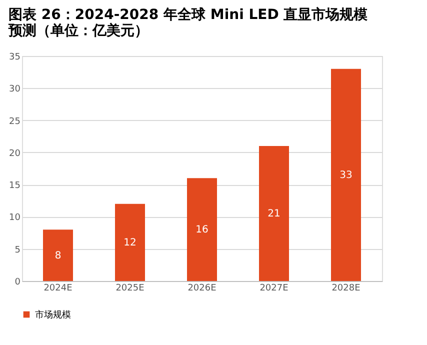  I want to click on y-tick-label: 0, so click(17, 283).